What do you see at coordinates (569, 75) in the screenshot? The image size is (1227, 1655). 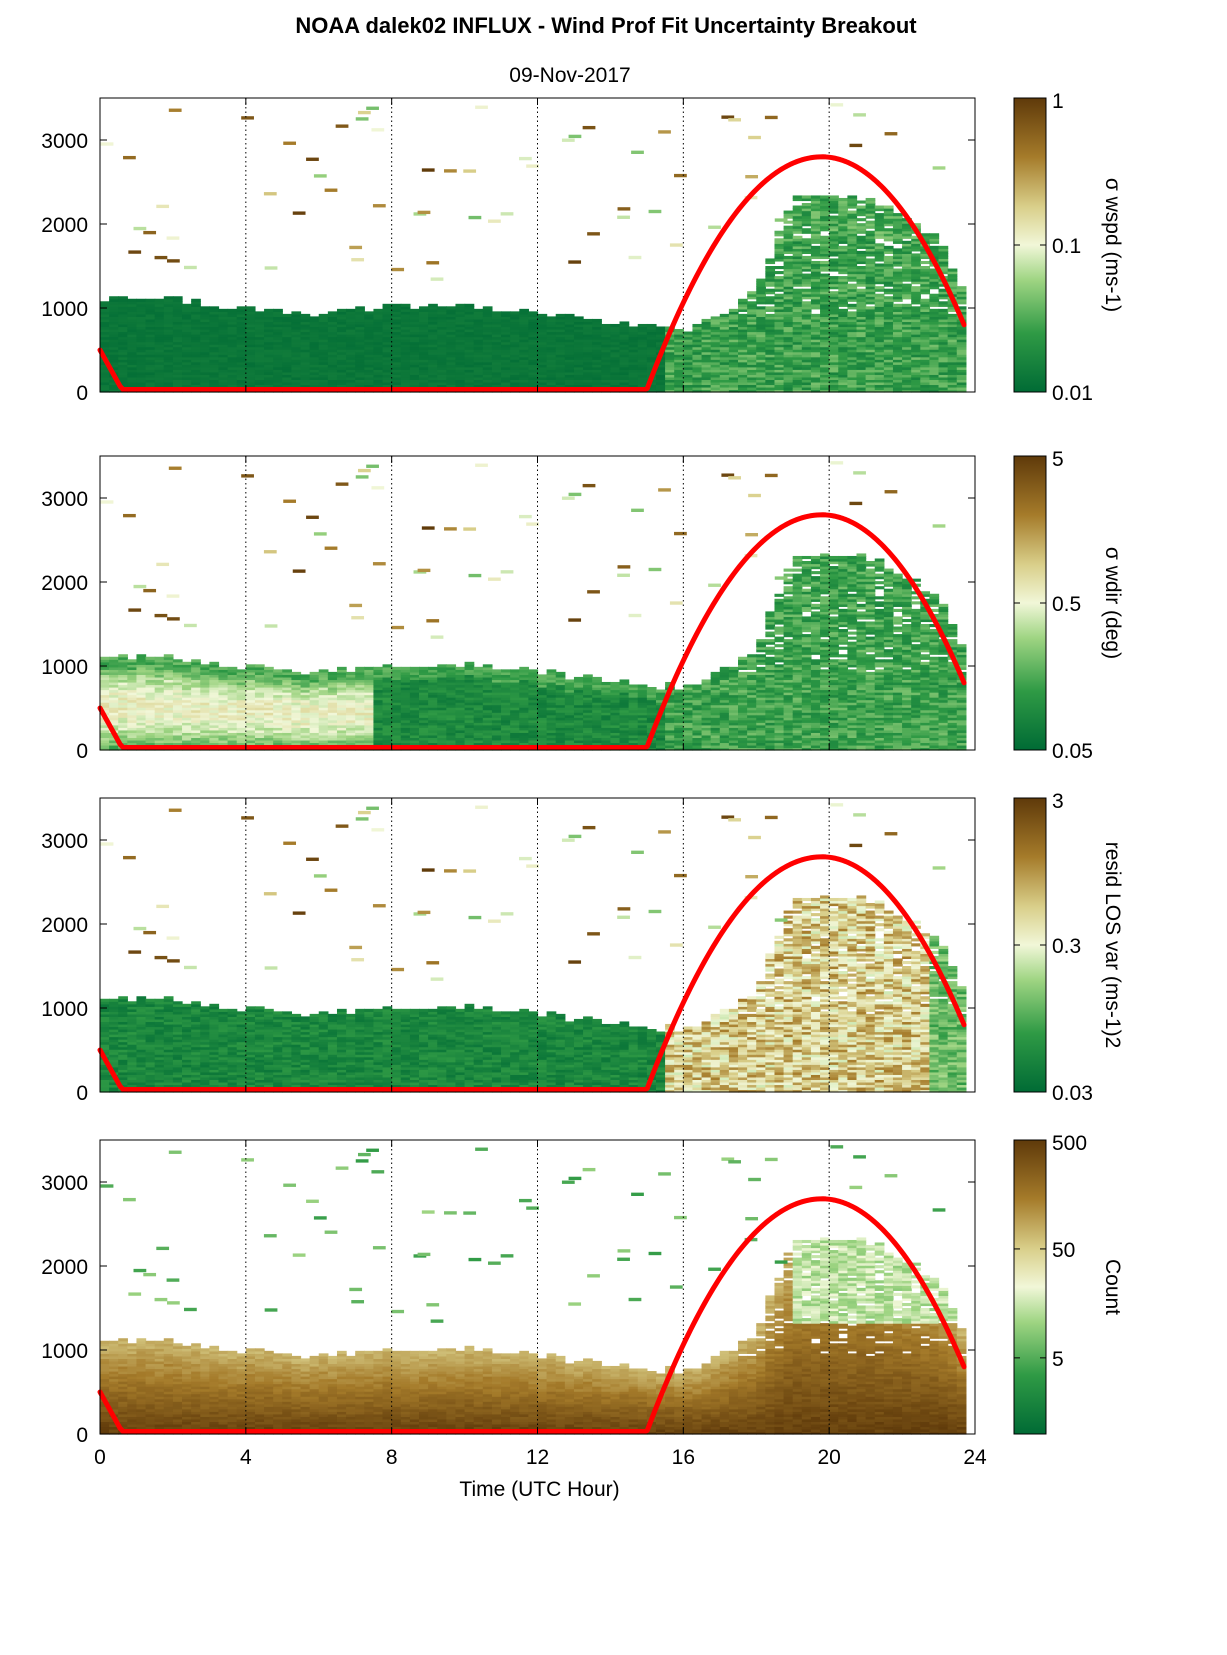 I see `figure-subtitle: 09-Nov-2017` at bounding box center [569, 75].